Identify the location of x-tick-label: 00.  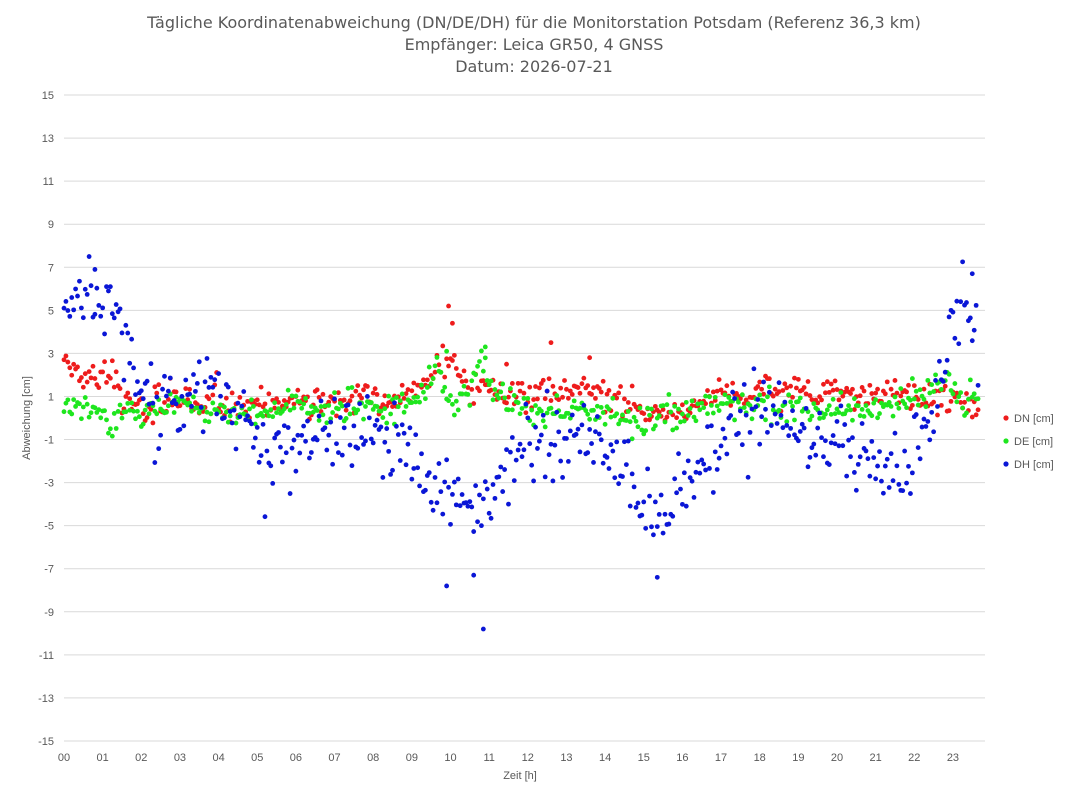
(64, 758).